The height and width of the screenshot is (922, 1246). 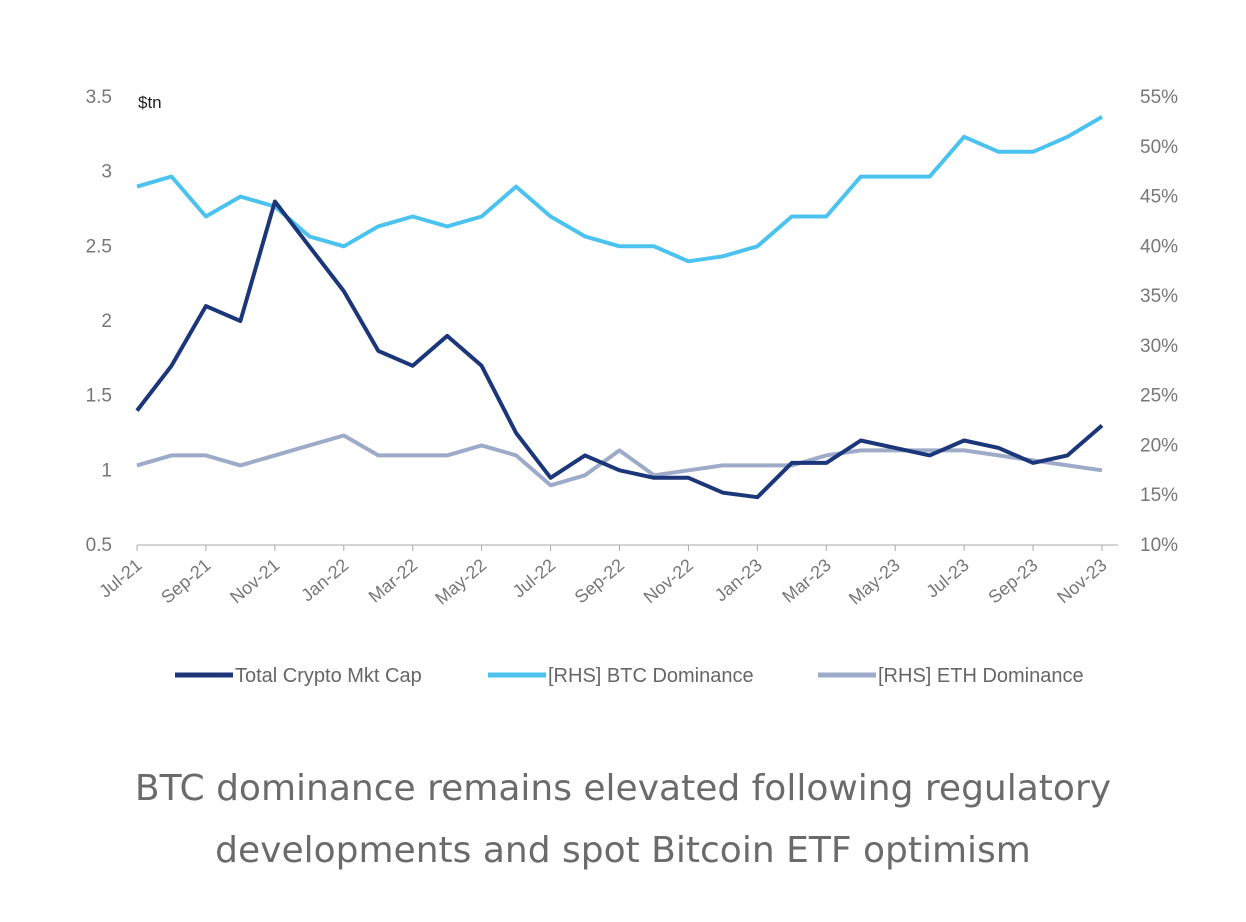 What do you see at coordinates (254, 581) in the screenshot?
I see `x-tick-label: Nov-21` at bounding box center [254, 581].